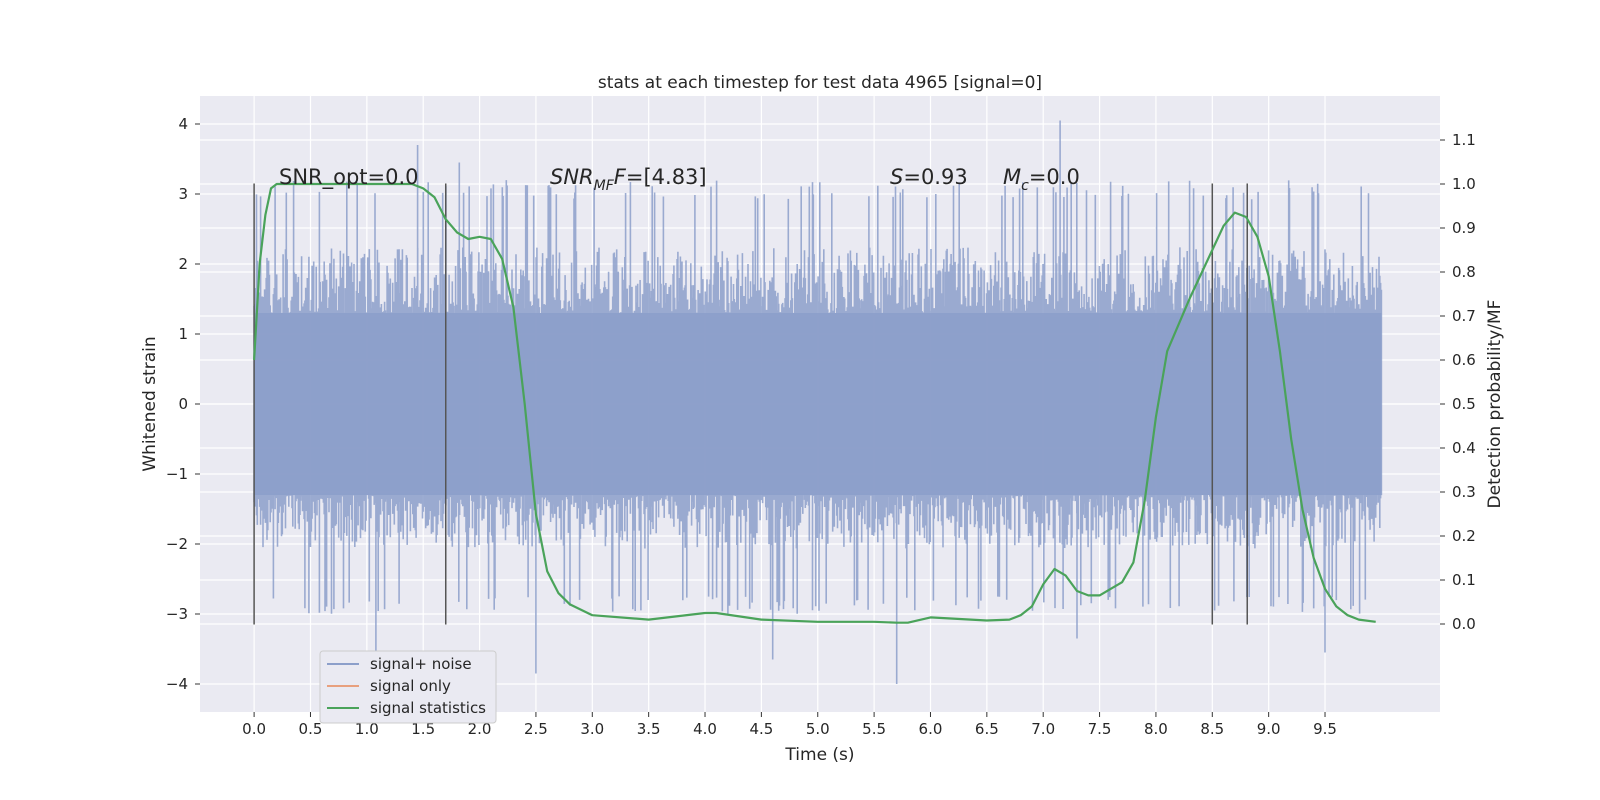 Image resolution: width=1600 pixels, height=800 pixels. What do you see at coordinates (177, 684) in the screenshot?
I see `y-tick-label: −4` at bounding box center [177, 684].